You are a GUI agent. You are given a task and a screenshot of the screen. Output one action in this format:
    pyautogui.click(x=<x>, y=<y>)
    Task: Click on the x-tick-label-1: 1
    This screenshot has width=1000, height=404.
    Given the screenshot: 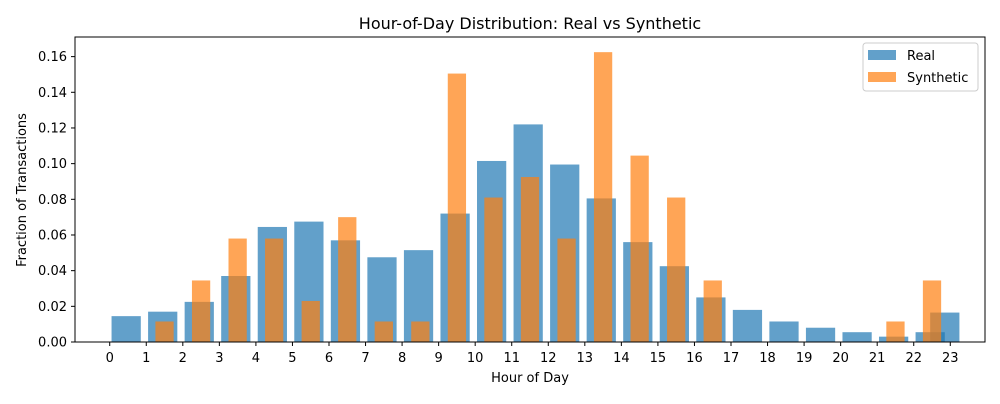 What is the action you would take?
    pyautogui.click(x=146, y=358)
    